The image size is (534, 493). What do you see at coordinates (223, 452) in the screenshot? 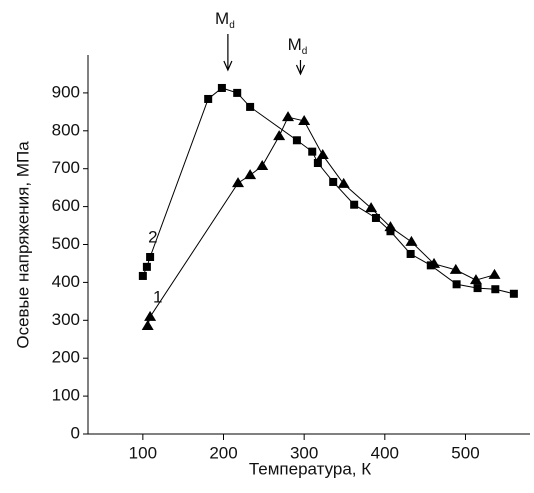
I see `x-tick-label: 200` at bounding box center [223, 452].